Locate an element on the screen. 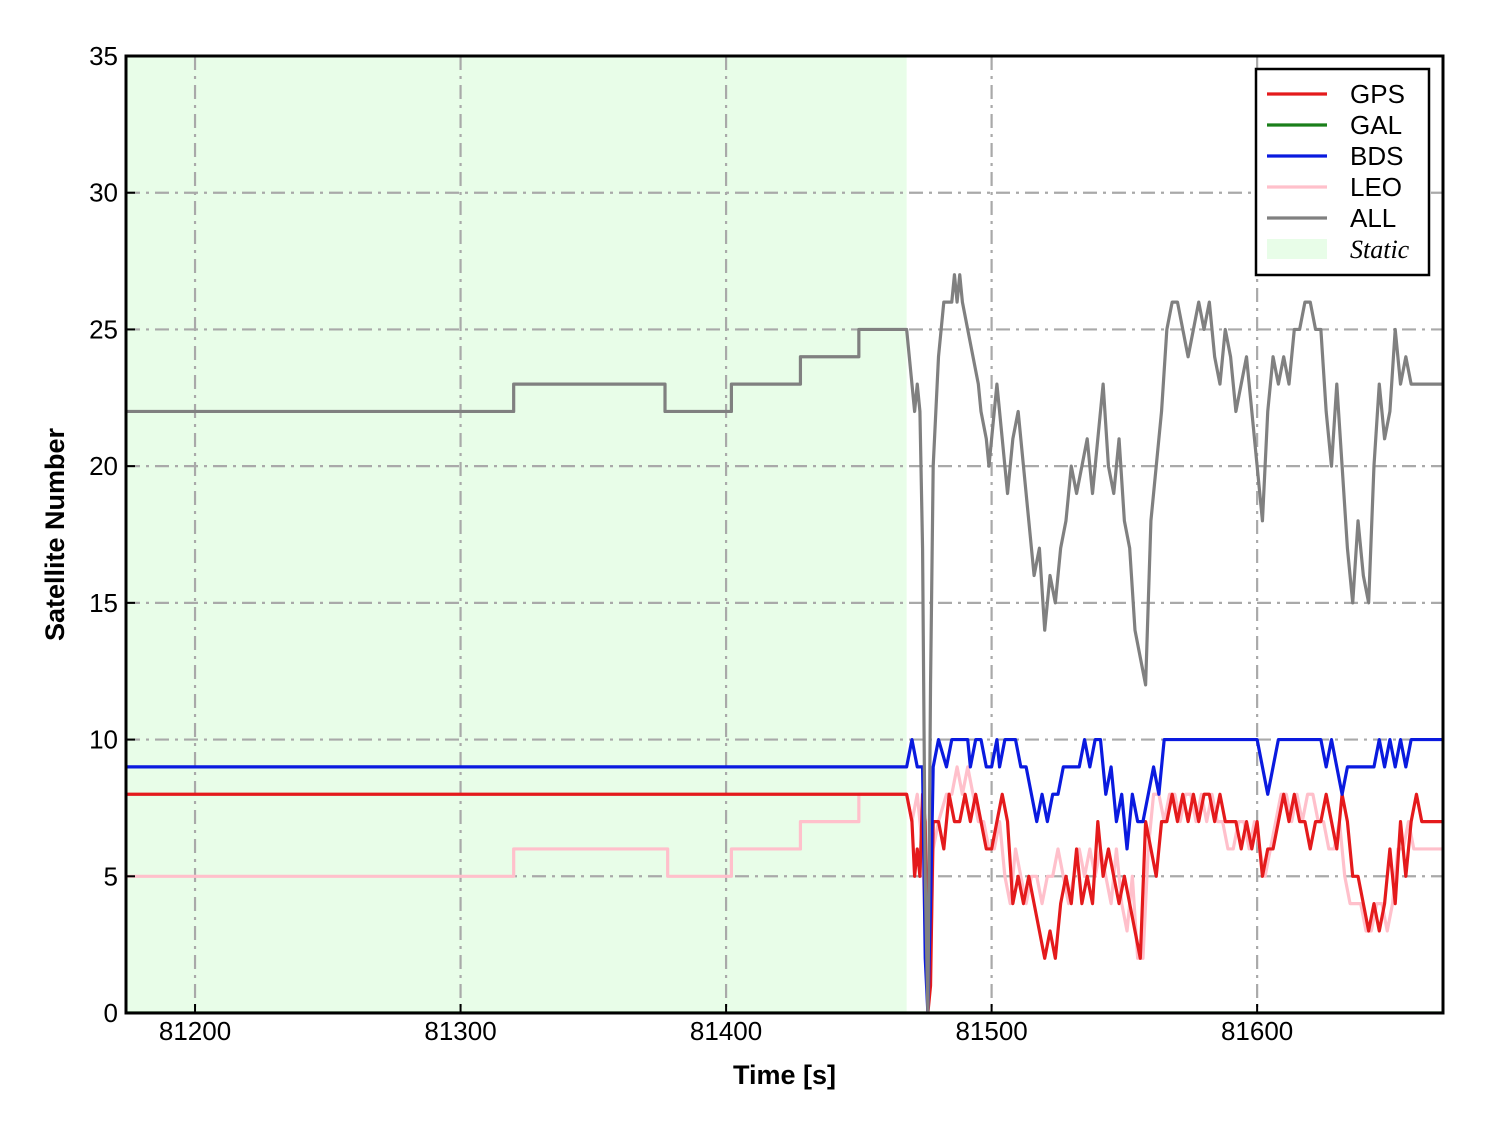  y-tick-label: 10 is located at coordinates (103, 740).